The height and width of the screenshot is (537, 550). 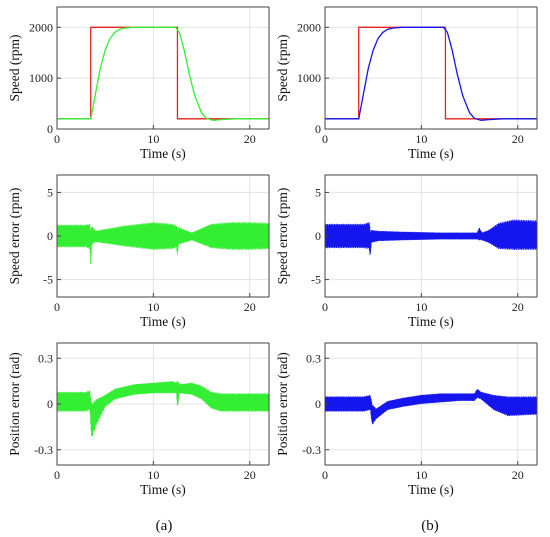 I want to click on series-line-method_a, so click(x=163, y=74).